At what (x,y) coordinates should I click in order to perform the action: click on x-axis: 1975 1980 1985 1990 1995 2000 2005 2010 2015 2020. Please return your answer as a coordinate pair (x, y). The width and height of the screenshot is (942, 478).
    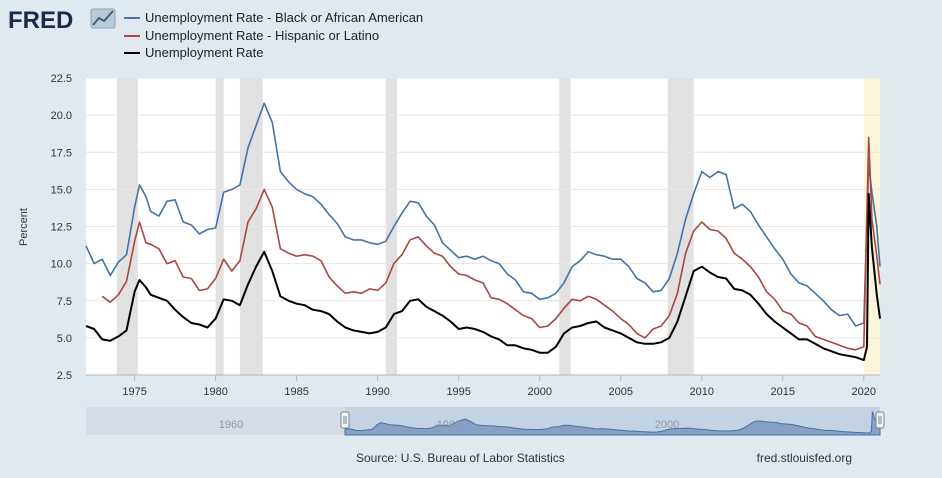
    Looking at the image, I should click on (499, 386).